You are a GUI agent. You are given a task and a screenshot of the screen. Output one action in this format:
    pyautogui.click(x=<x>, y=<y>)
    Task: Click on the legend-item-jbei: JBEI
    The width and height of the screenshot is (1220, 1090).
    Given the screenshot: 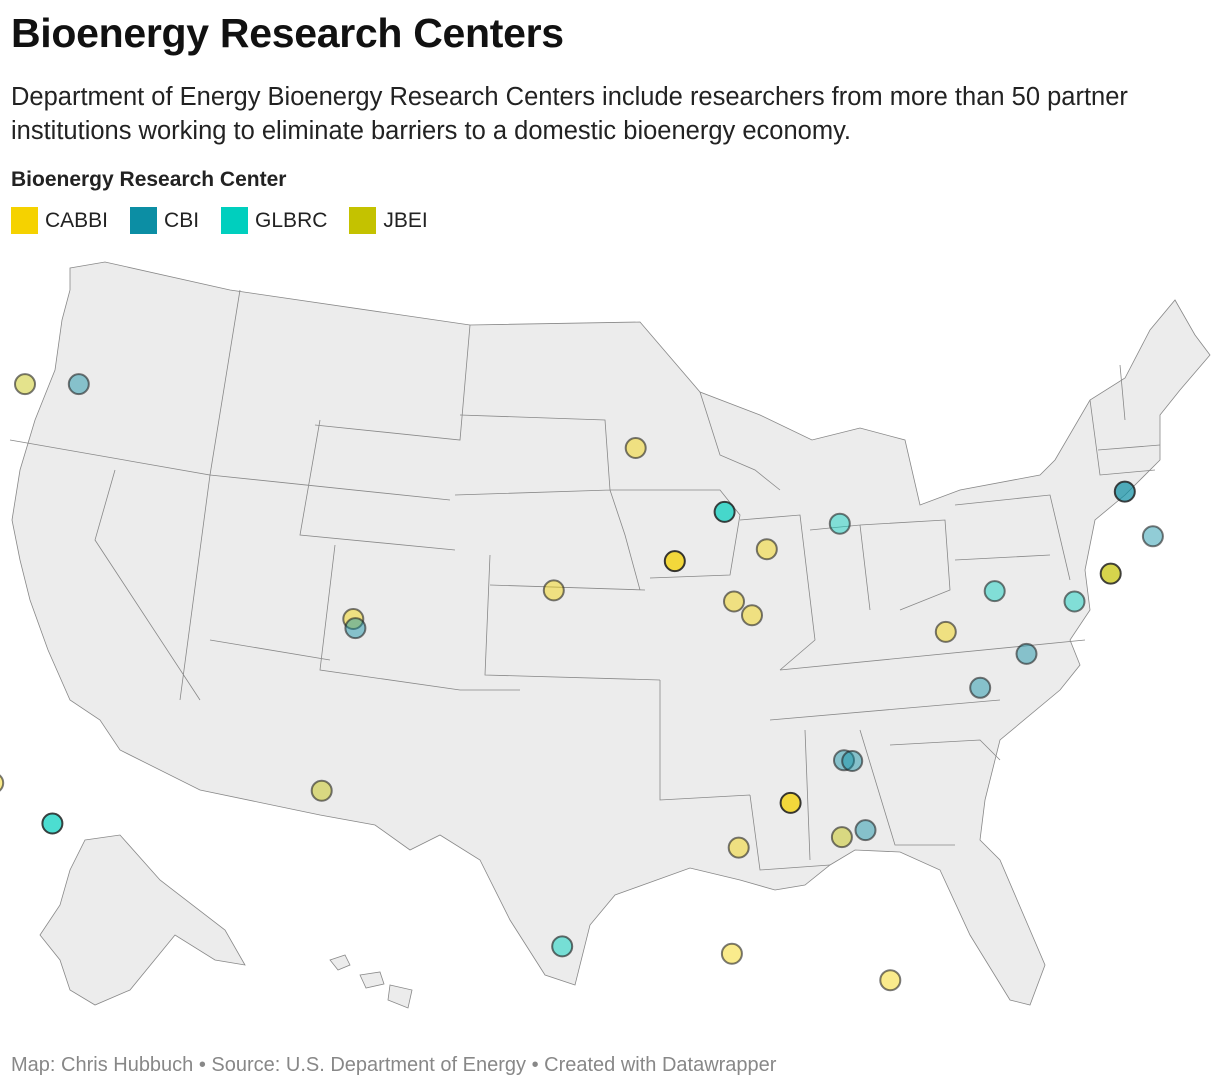 What is the action you would take?
    pyautogui.click(x=388, y=220)
    